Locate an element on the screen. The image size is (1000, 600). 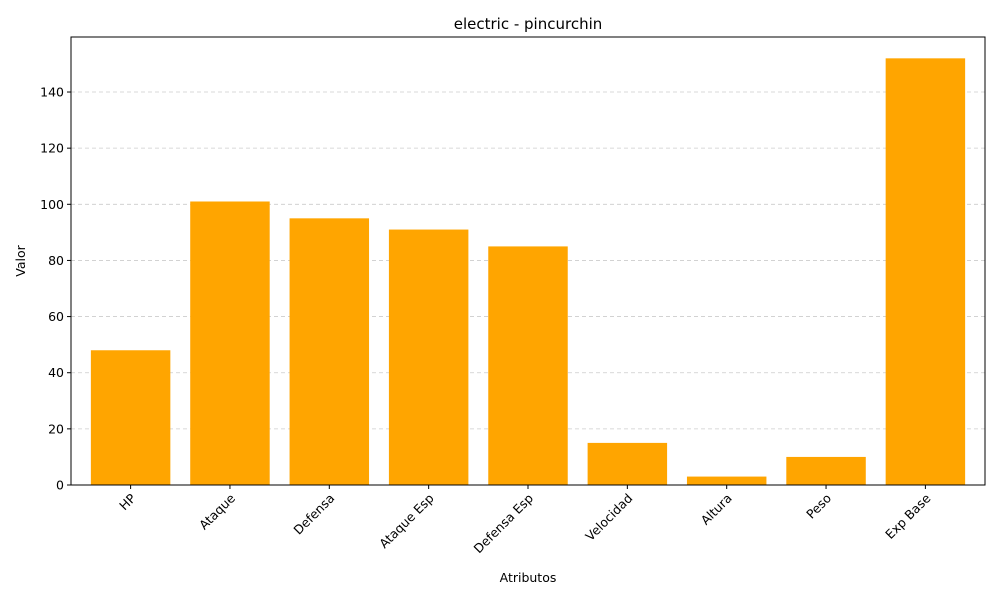
bar-defensa is located at coordinates (329, 352).